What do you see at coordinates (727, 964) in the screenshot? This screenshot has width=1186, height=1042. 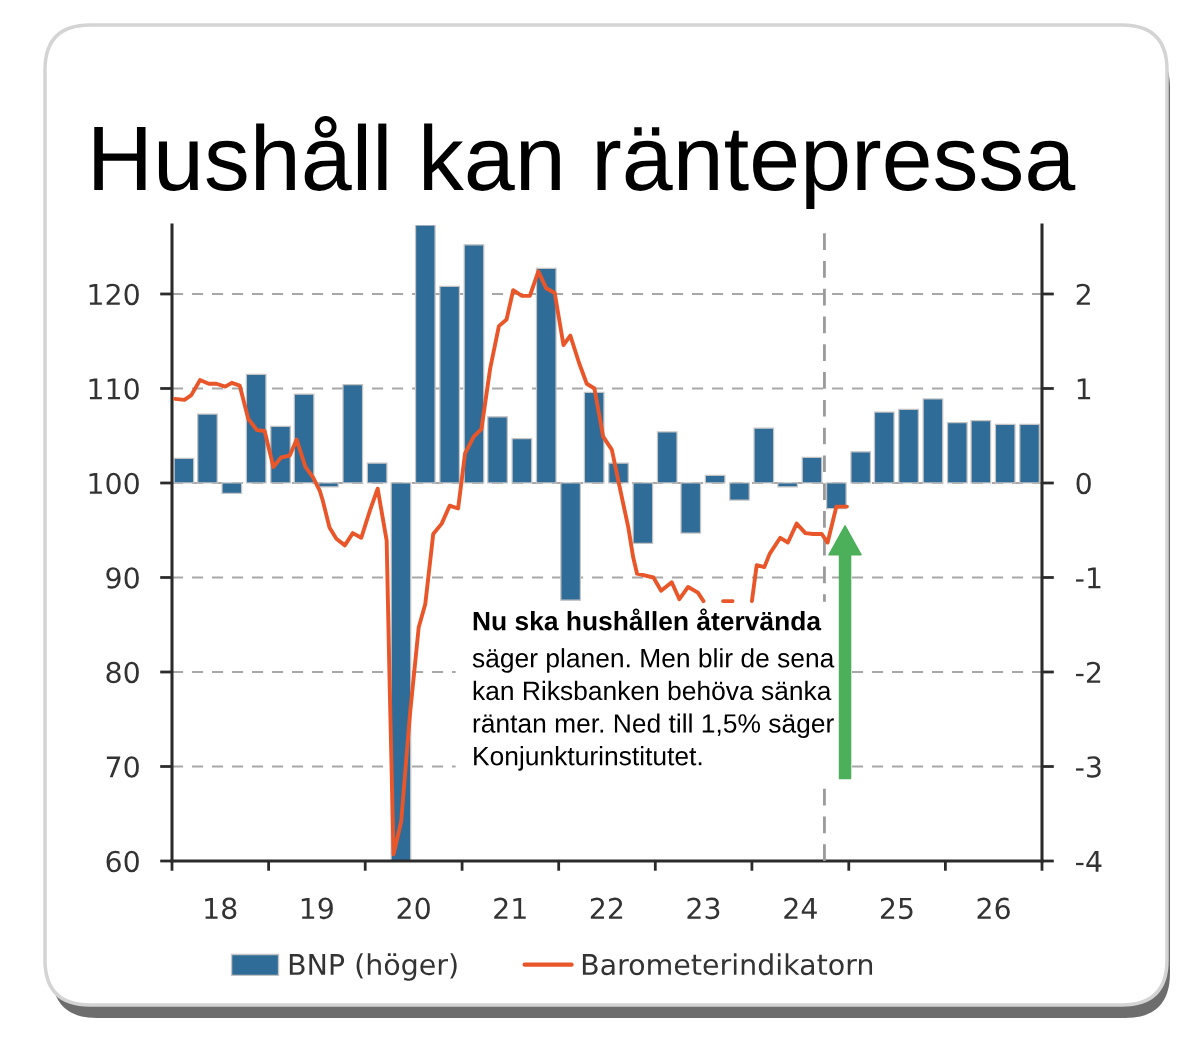 I see `legend-label: Barometerindikatorn` at bounding box center [727, 964].